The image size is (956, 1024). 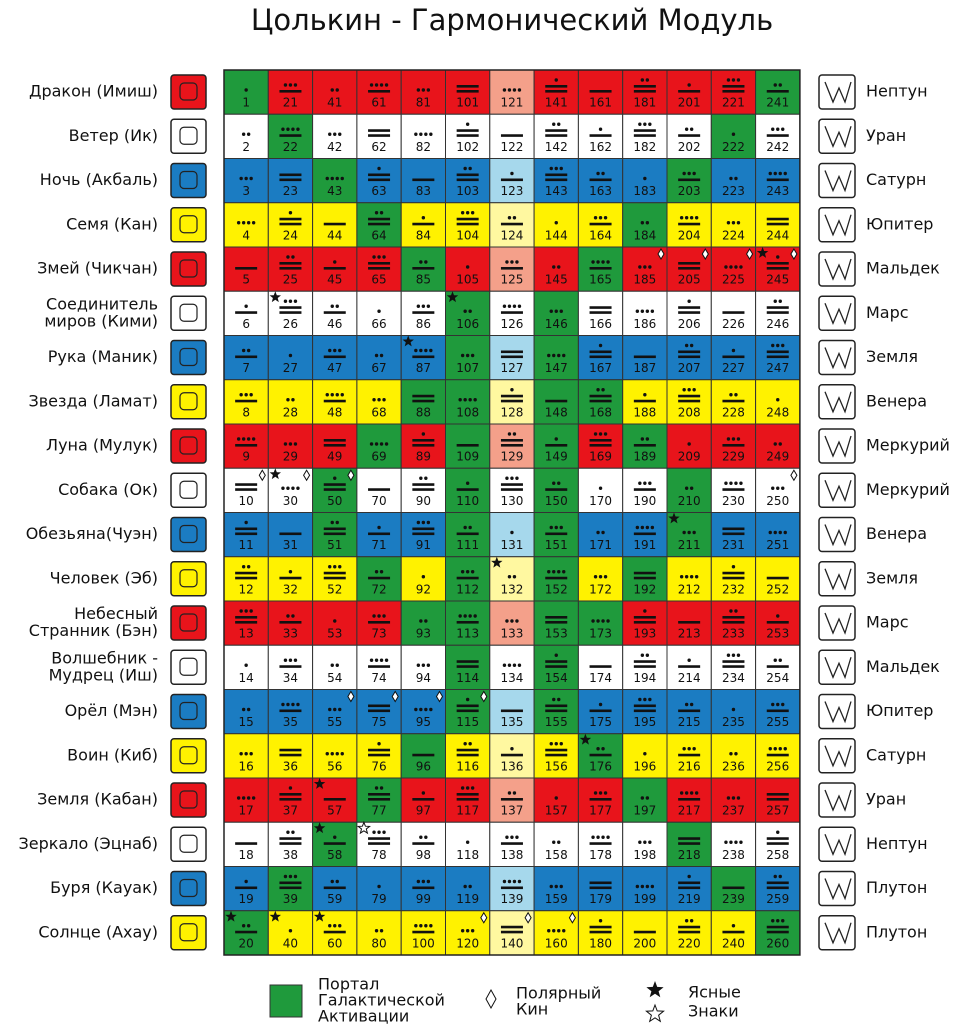 What do you see at coordinates (378, 943) in the screenshot?
I see `kin-number: 80` at bounding box center [378, 943].